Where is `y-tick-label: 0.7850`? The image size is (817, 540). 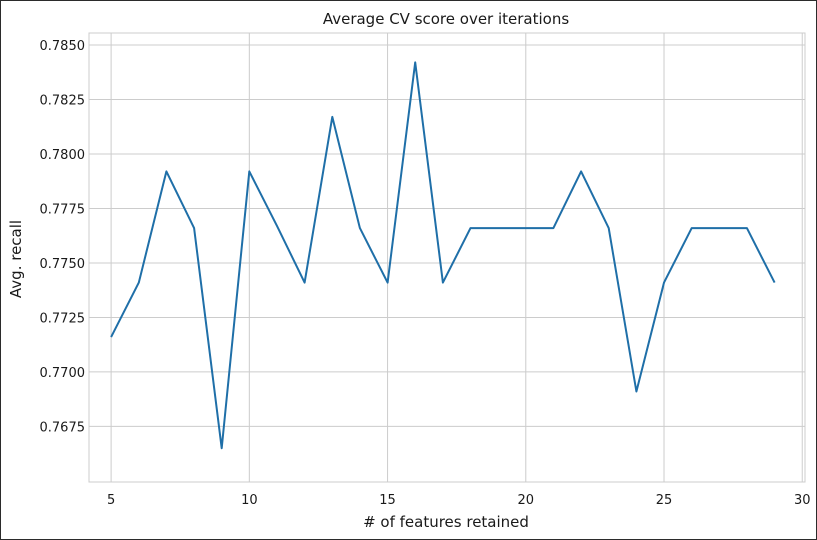
y-tick-label: 0.7850 is located at coordinates (63, 46).